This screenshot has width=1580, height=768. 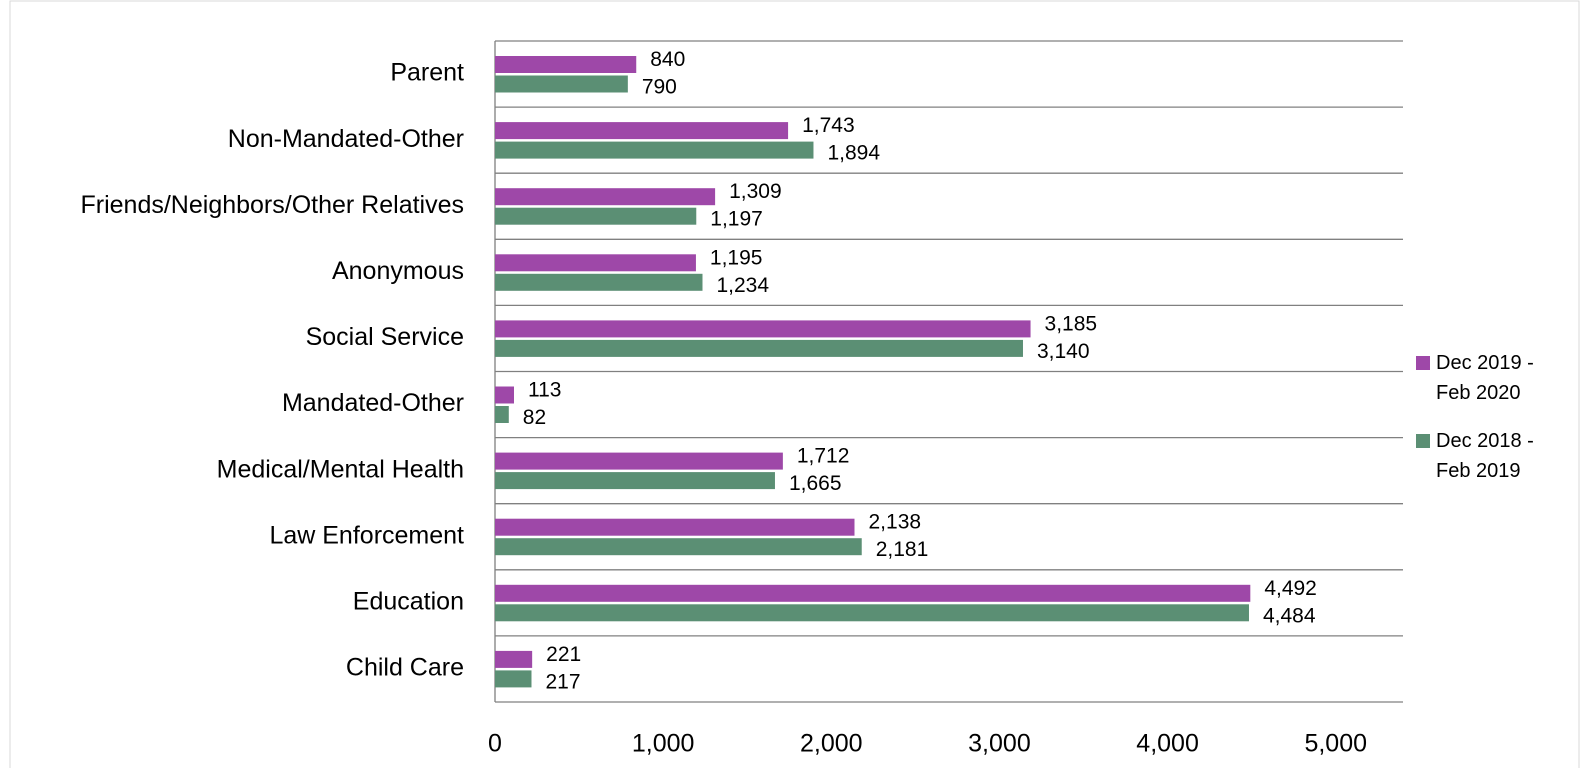 What do you see at coordinates (373, 403) in the screenshot?
I see `y-tick-label: Mandated-Other` at bounding box center [373, 403].